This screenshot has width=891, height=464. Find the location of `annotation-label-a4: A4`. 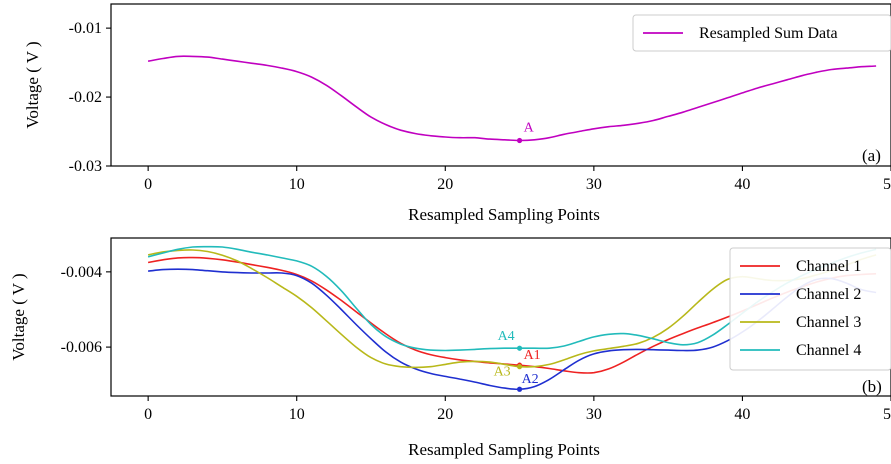

annotation-label-a4: A4 is located at coordinates (506, 336).